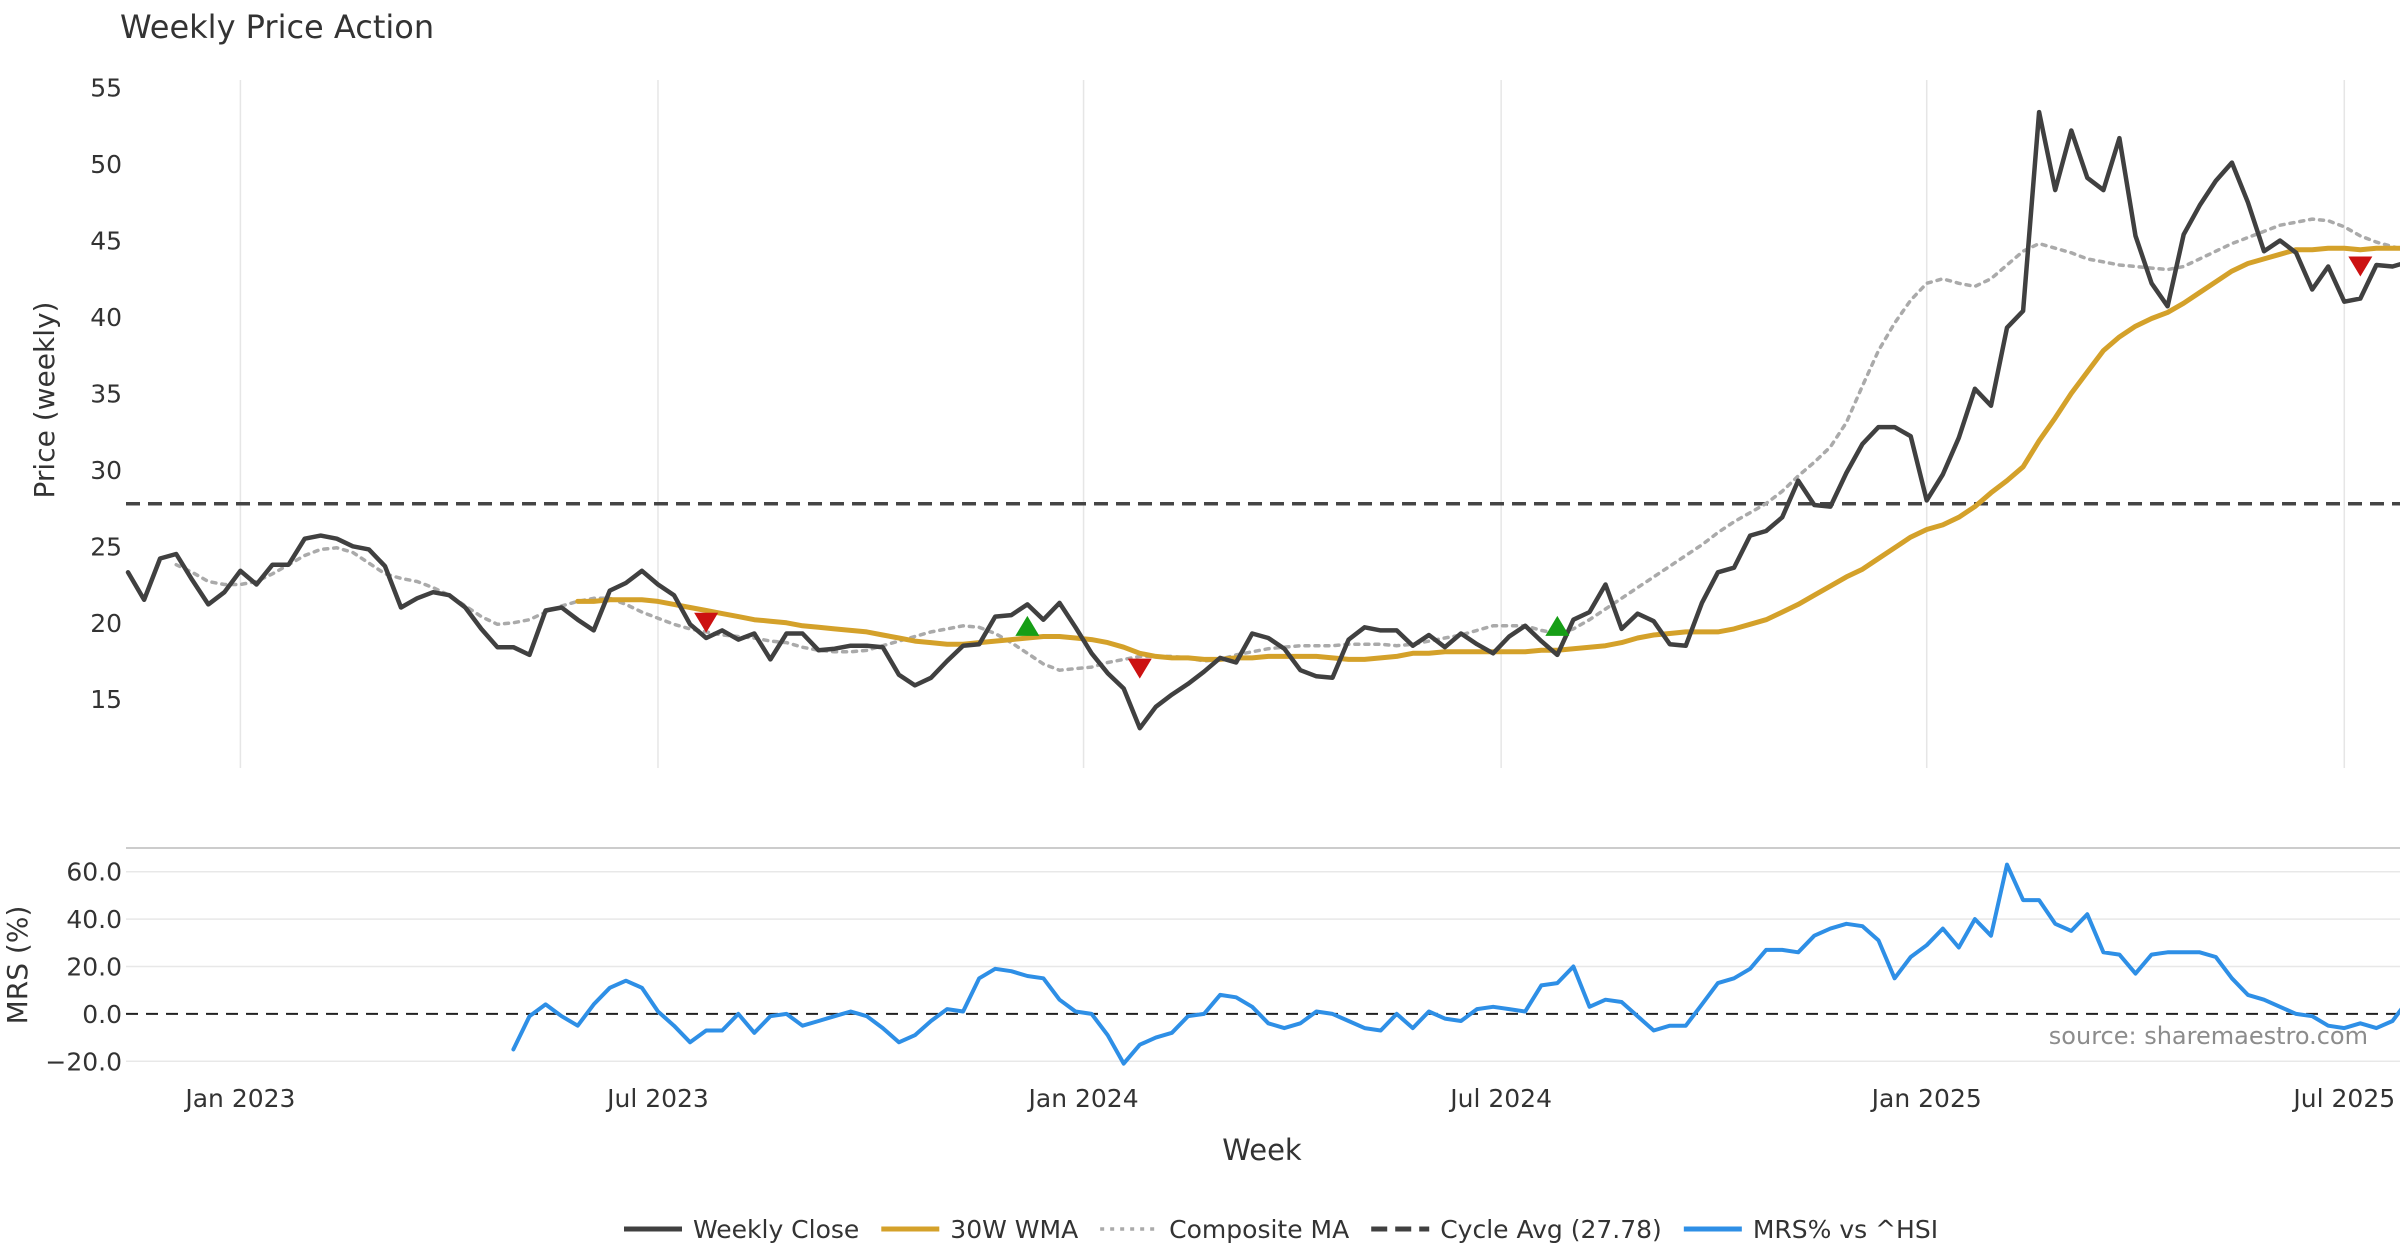  Describe the element at coordinates (94, 966) in the screenshot. I see `mrs-y-tick-label: 20.0` at that location.